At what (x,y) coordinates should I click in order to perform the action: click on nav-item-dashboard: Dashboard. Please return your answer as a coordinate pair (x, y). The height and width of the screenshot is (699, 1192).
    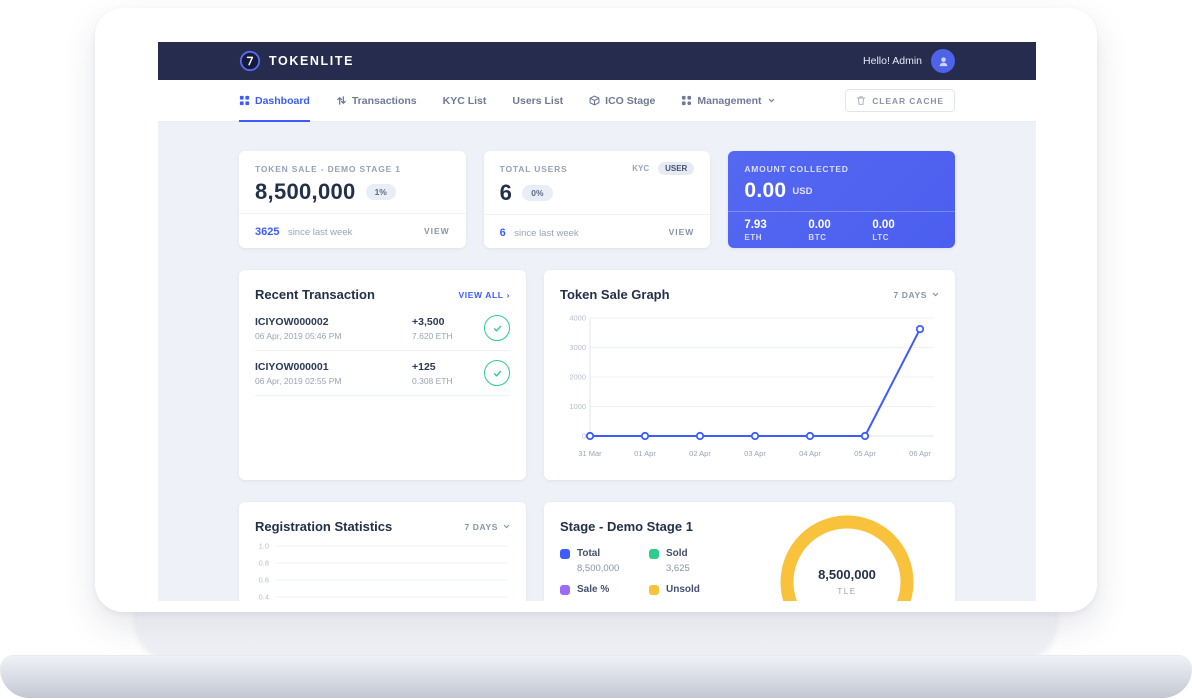
    Looking at the image, I should click on (274, 101).